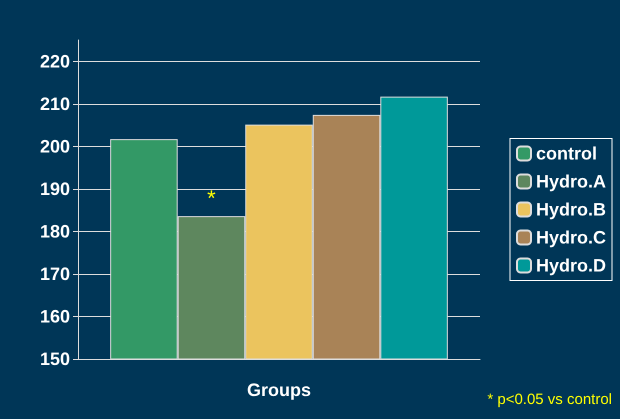 The width and height of the screenshot is (620, 419). What do you see at coordinates (55, 188) in the screenshot?
I see `y-tick-label: 190` at bounding box center [55, 188].